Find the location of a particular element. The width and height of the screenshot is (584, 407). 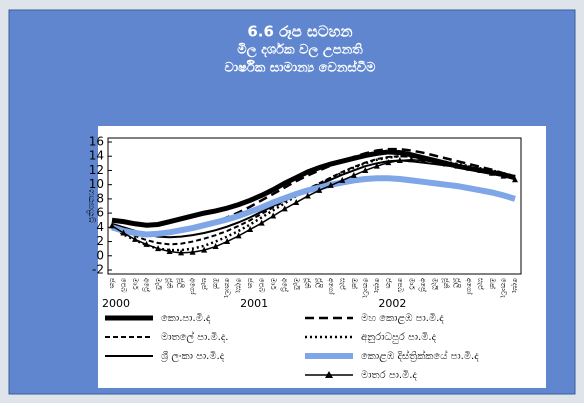

legend-label: මහ කොළඹ පා.මි.ද is located at coordinates (402, 318).